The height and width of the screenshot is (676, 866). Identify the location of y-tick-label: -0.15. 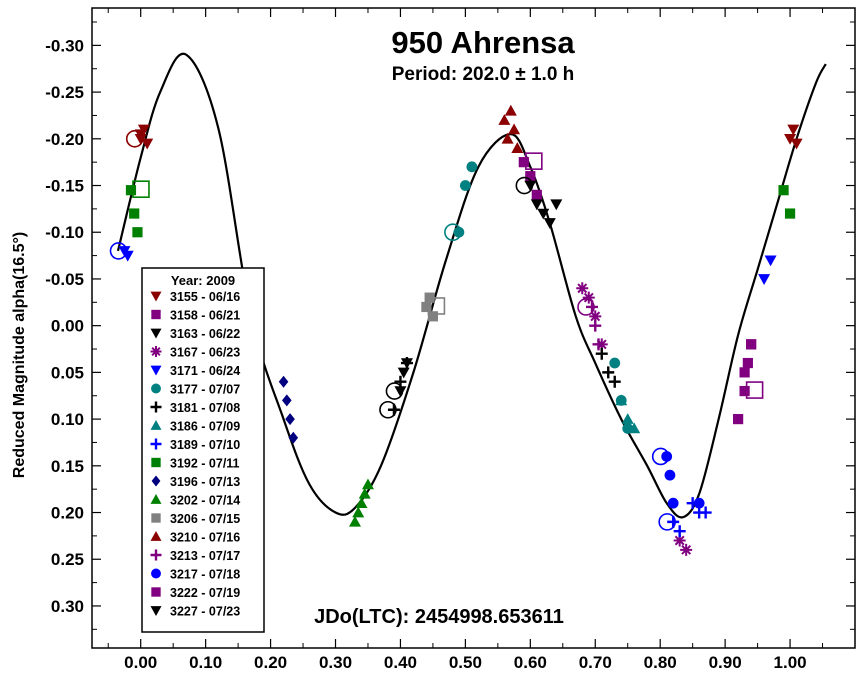
(64, 186).